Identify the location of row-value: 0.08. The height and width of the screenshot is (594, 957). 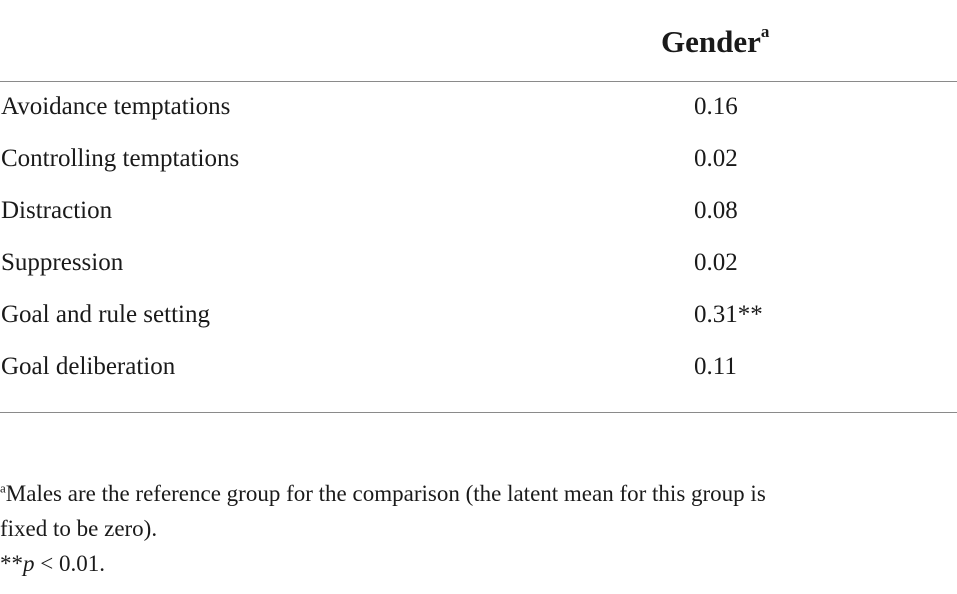
(716, 210).